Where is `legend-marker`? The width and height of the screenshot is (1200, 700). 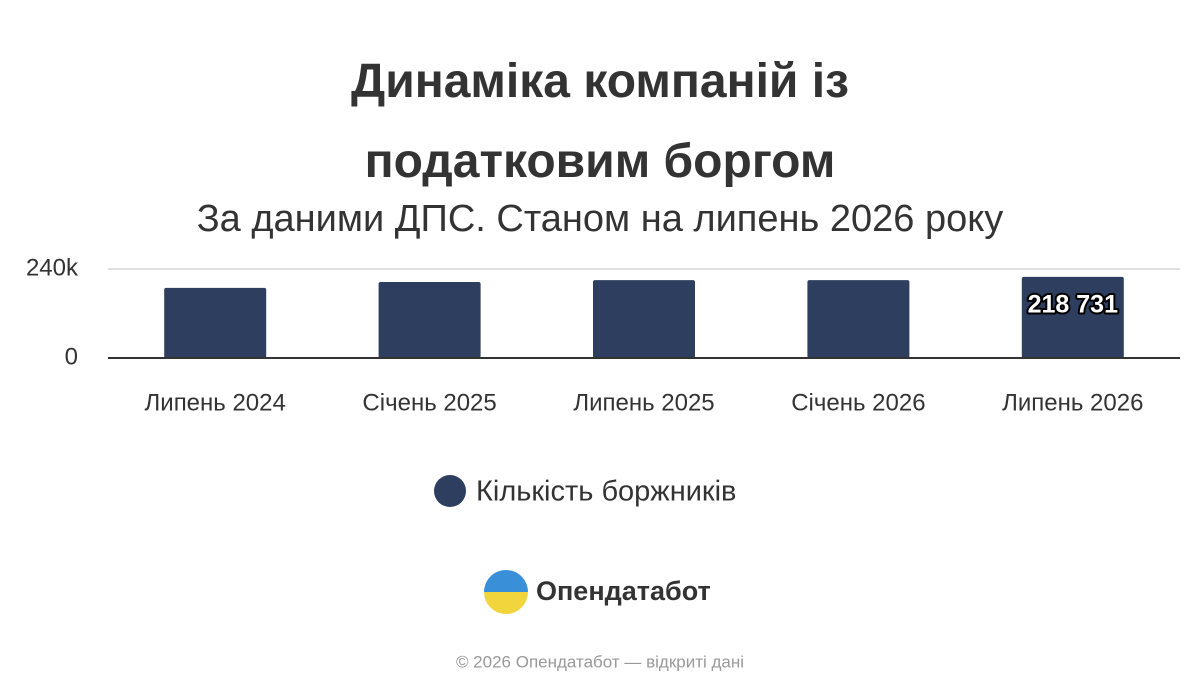
legend-marker is located at coordinates (450, 491).